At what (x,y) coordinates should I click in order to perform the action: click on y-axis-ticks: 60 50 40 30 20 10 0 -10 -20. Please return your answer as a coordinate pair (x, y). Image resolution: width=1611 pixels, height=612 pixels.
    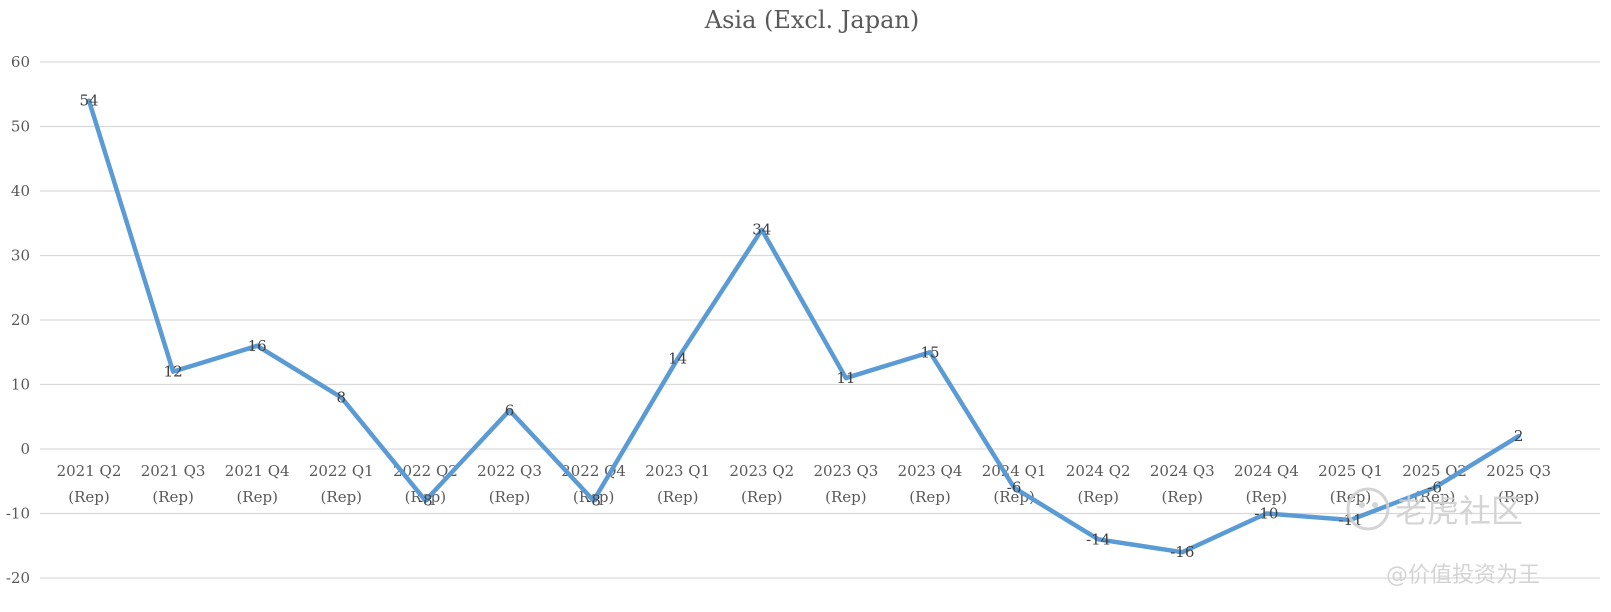
    Looking at the image, I should click on (18, 320).